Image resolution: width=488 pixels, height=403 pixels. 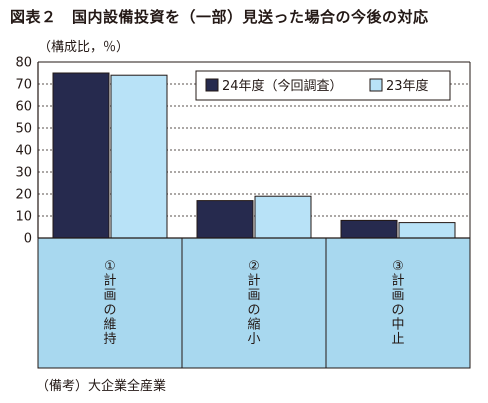 I want to click on category-label: ① 計画の維持, so click(x=109, y=303).